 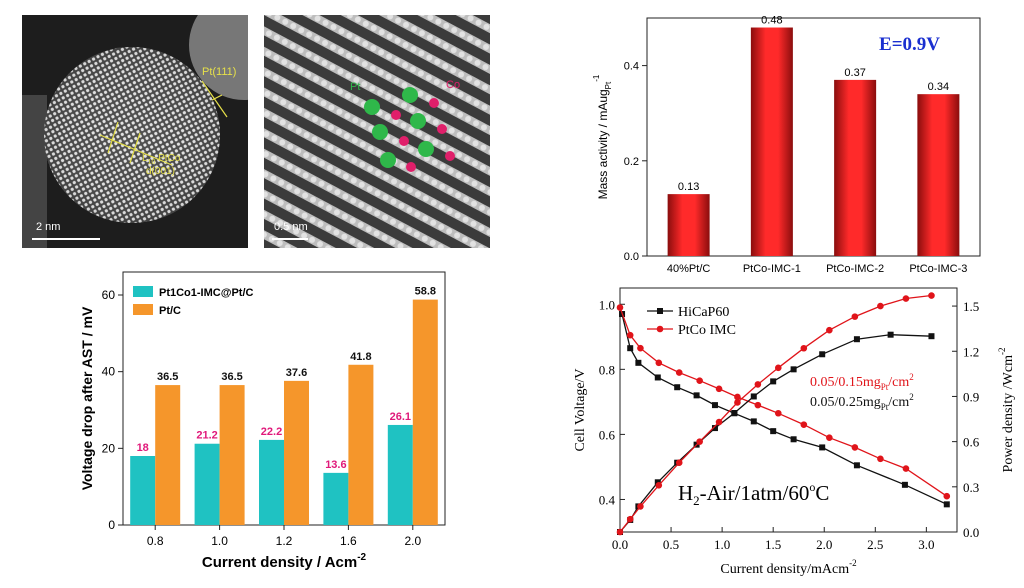 What do you see at coordinates (753, 494) in the screenshot?
I see `condition-label: H2-Air/1atm/60oC` at bounding box center [753, 494].